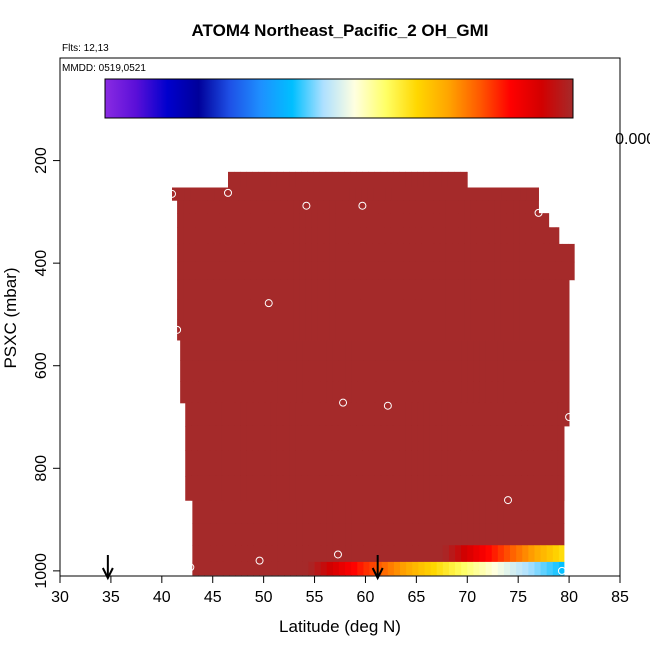  Describe the element at coordinates (340, 626) in the screenshot. I see `x-axis-label: Latitude (deg N)` at that location.